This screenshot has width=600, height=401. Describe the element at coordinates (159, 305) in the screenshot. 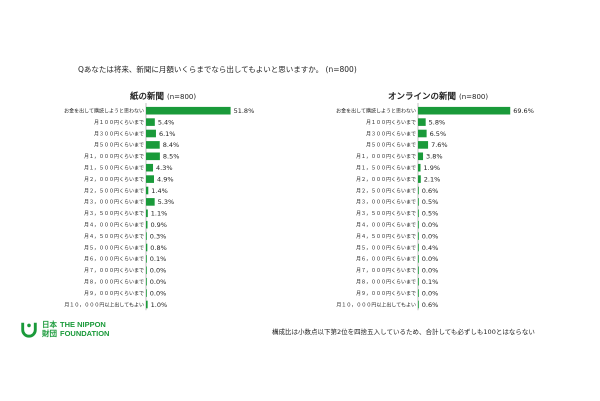

I see `data-label: 1.0%` at that location.